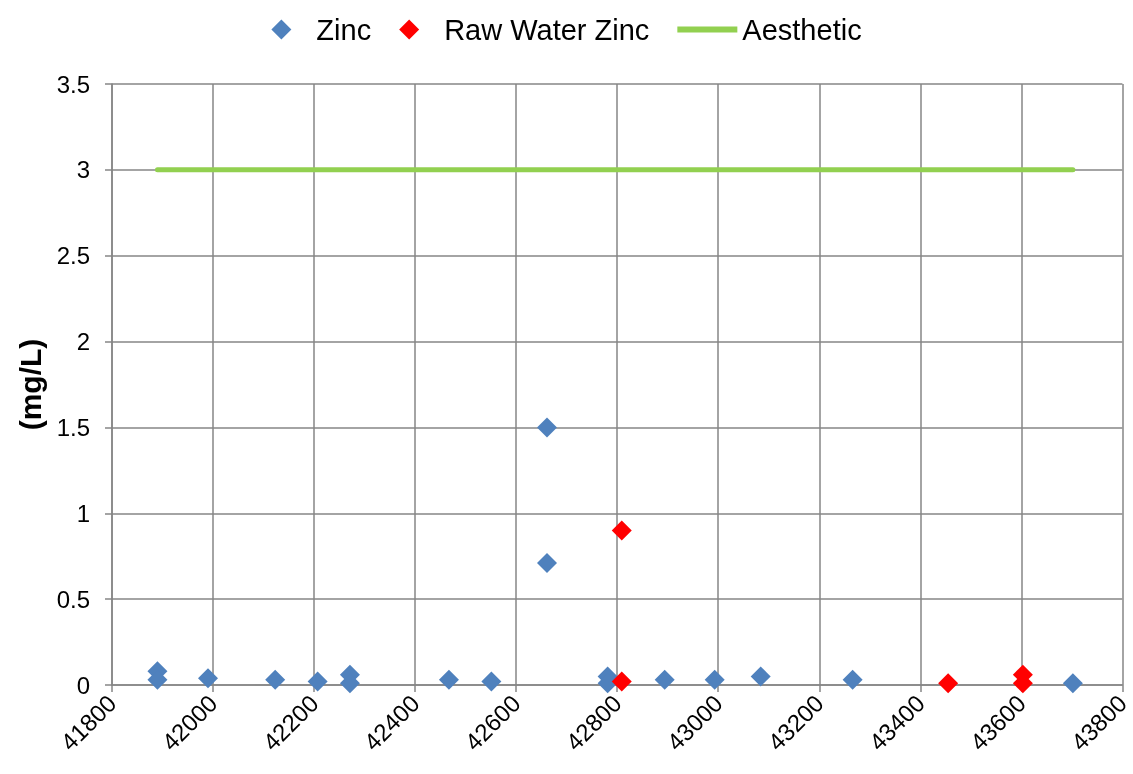 Image resolution: width=1133 pixels, height=774 pixels. What do you see at coordinates (83, 685) in the screenshot?
I see `y-tick-label: 0` at bounding box center [83, 685].